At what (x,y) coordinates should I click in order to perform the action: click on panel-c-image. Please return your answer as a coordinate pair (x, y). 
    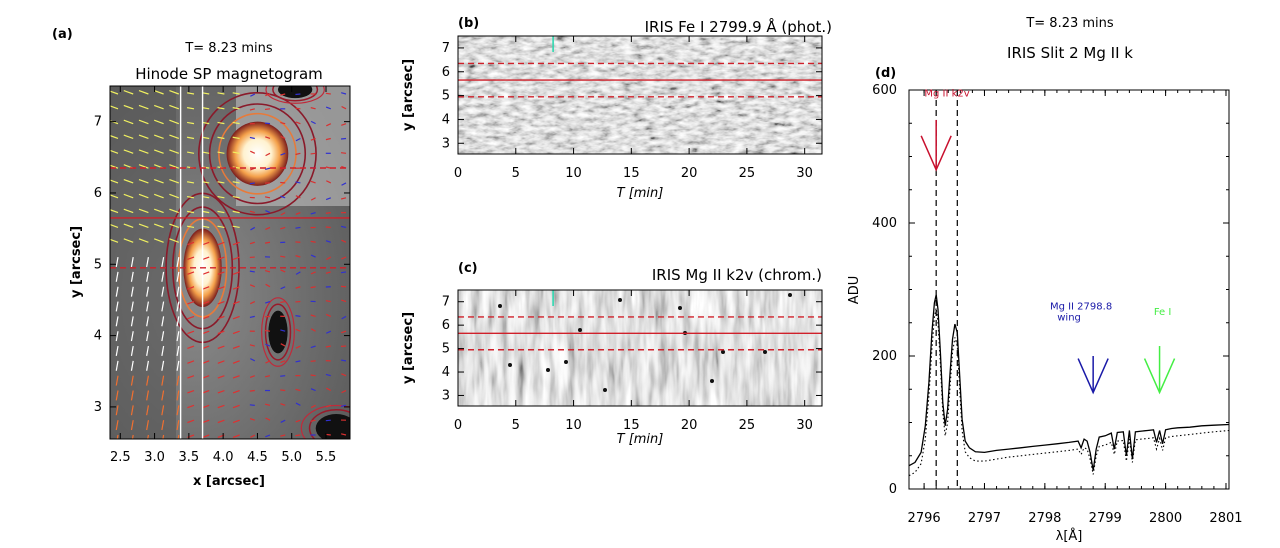
    Looking at the image, I should click on (640, 348).